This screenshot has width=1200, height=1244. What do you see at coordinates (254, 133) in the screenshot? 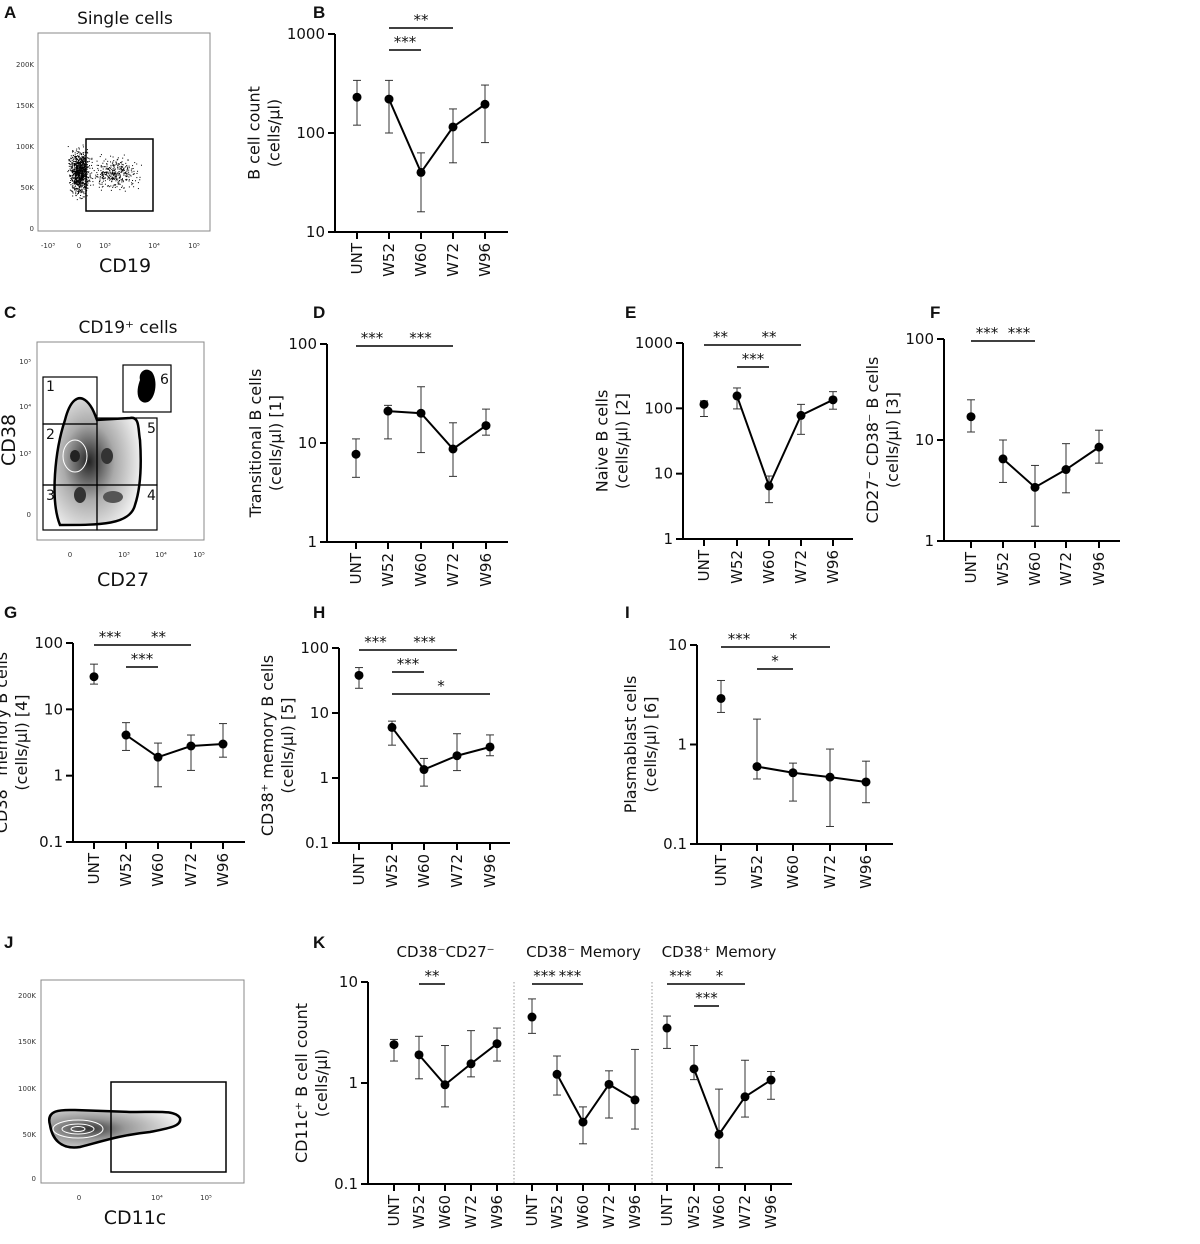
I see `y-axis-label: B cell count` at bounding box center [254, 133].